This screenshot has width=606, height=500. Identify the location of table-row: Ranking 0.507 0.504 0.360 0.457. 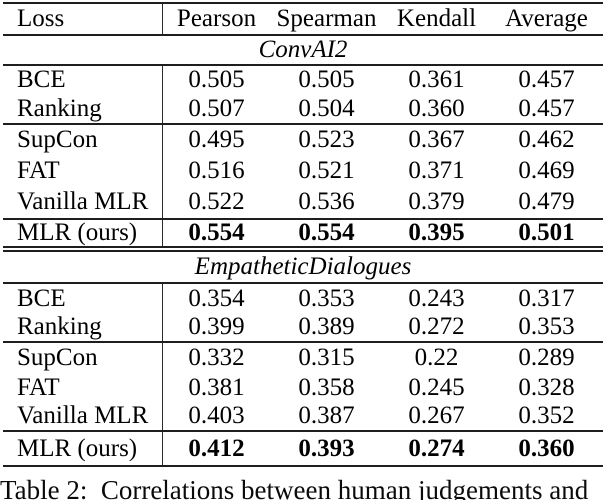
(303, 108).